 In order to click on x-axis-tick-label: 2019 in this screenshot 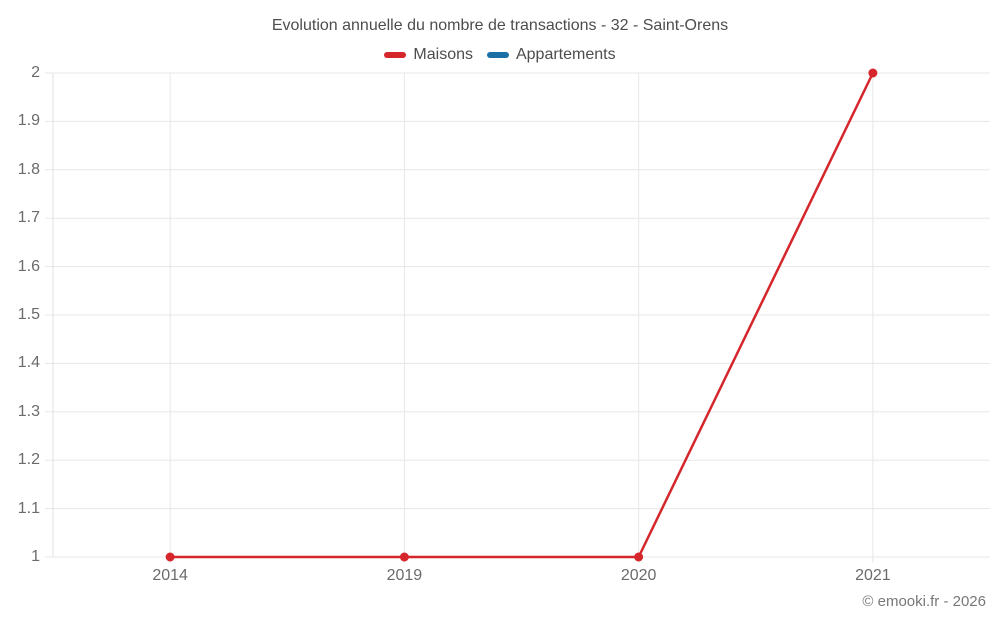, I will do `click(404, 575)`.